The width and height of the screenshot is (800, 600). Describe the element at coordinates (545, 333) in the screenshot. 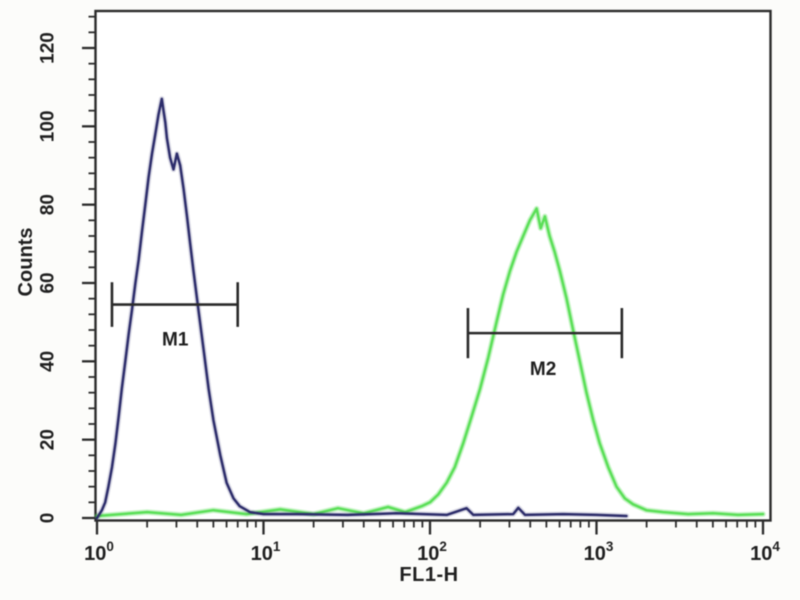

I see `gate-marker-M2` at that location.